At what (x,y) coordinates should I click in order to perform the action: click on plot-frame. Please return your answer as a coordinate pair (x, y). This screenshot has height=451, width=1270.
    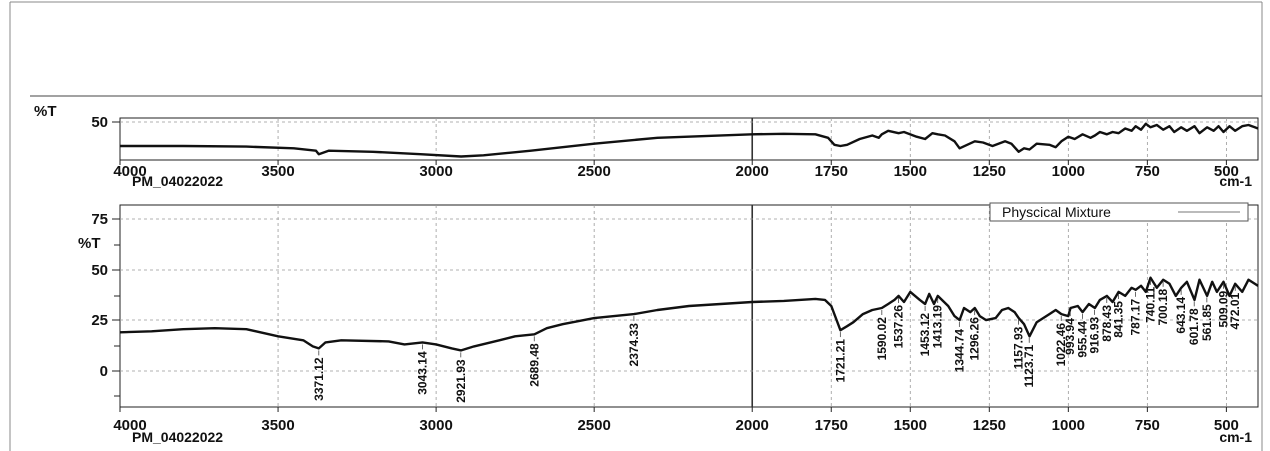
    Looking at the image, I should click on (689, 139).